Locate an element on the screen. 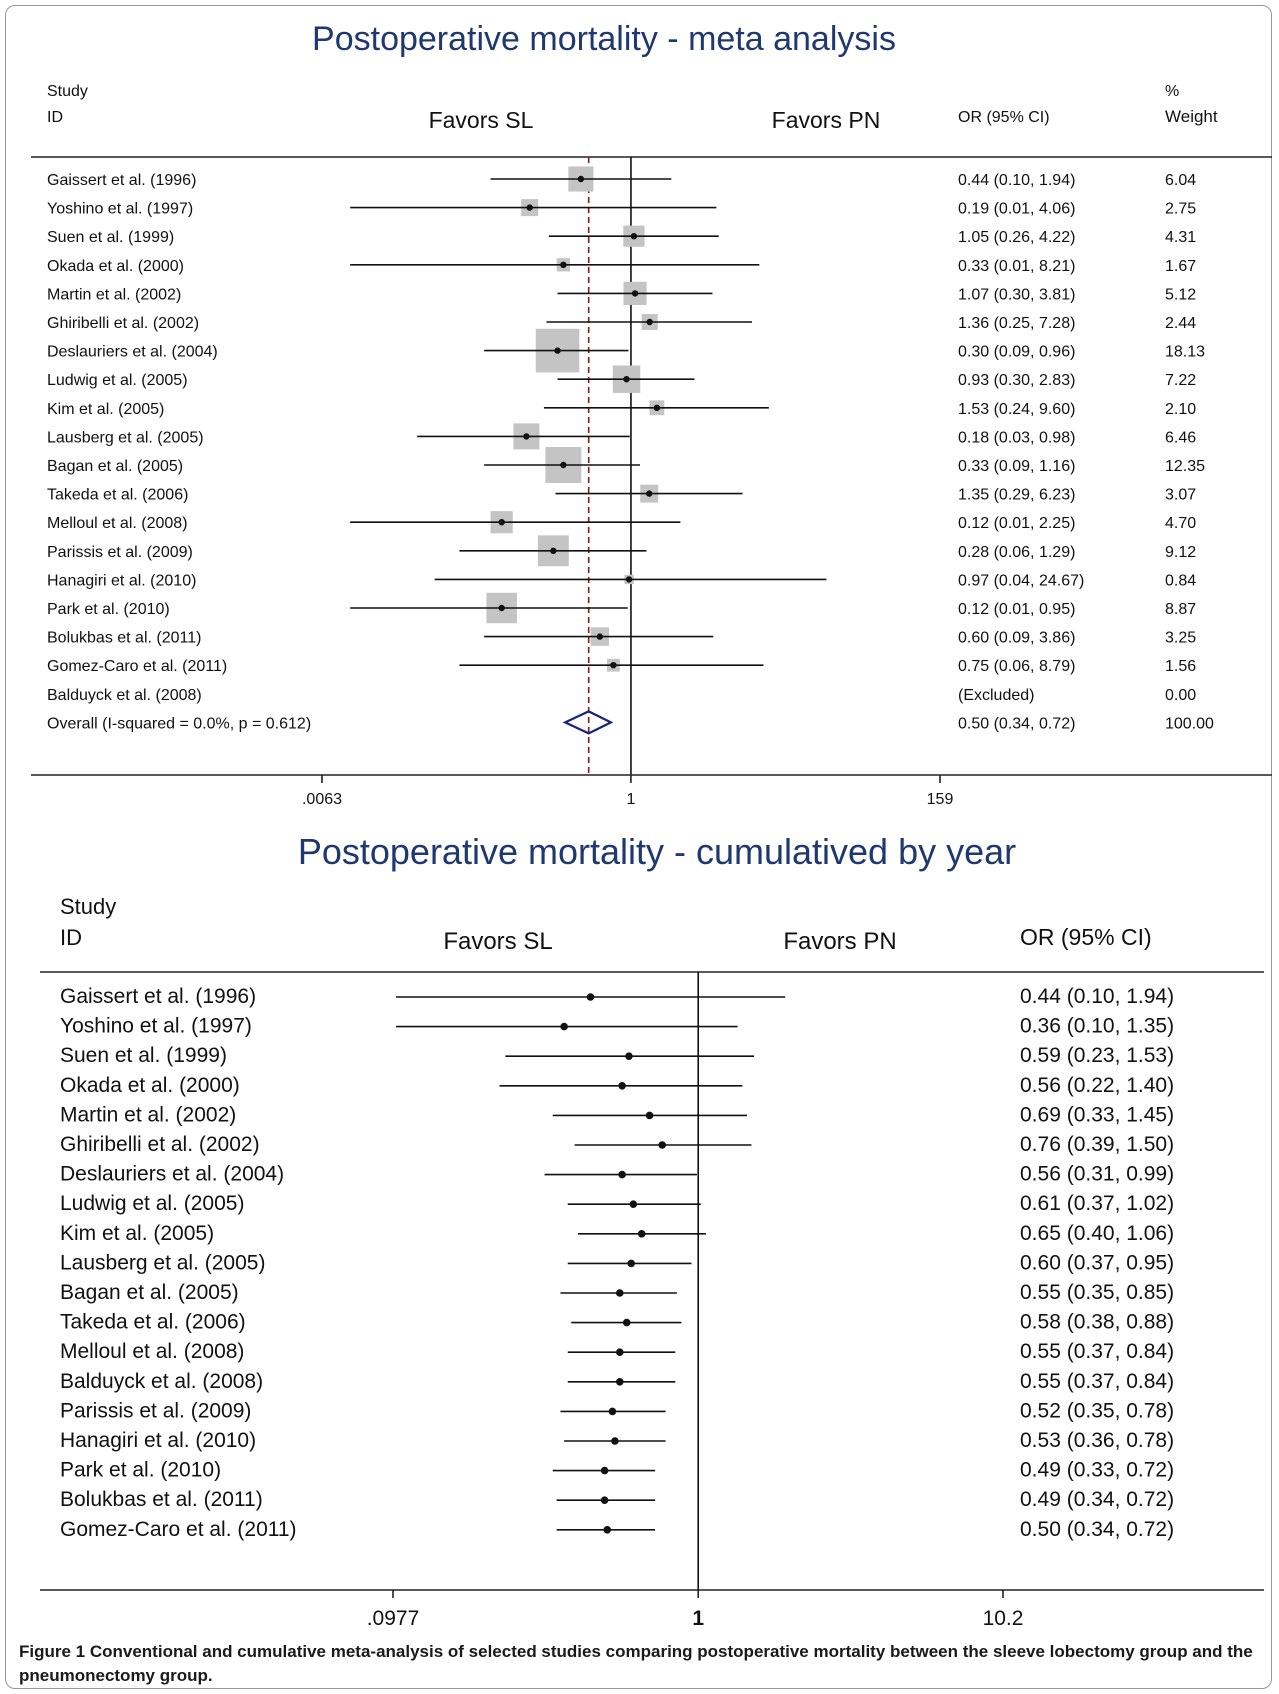 This screenshot has height=1694, width=1279. panel2-or-ci-value: 0.53 (0.36, 0.78) is located at coordinates (1097, 1440).